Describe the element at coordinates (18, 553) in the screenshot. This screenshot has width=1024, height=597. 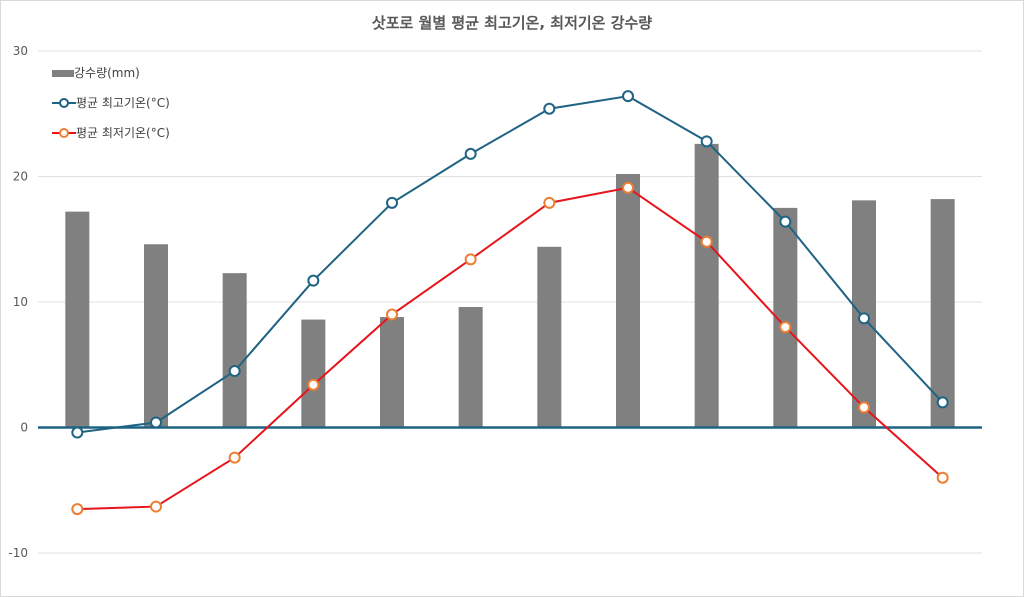
I see `y-tick-label: -10` at that location.